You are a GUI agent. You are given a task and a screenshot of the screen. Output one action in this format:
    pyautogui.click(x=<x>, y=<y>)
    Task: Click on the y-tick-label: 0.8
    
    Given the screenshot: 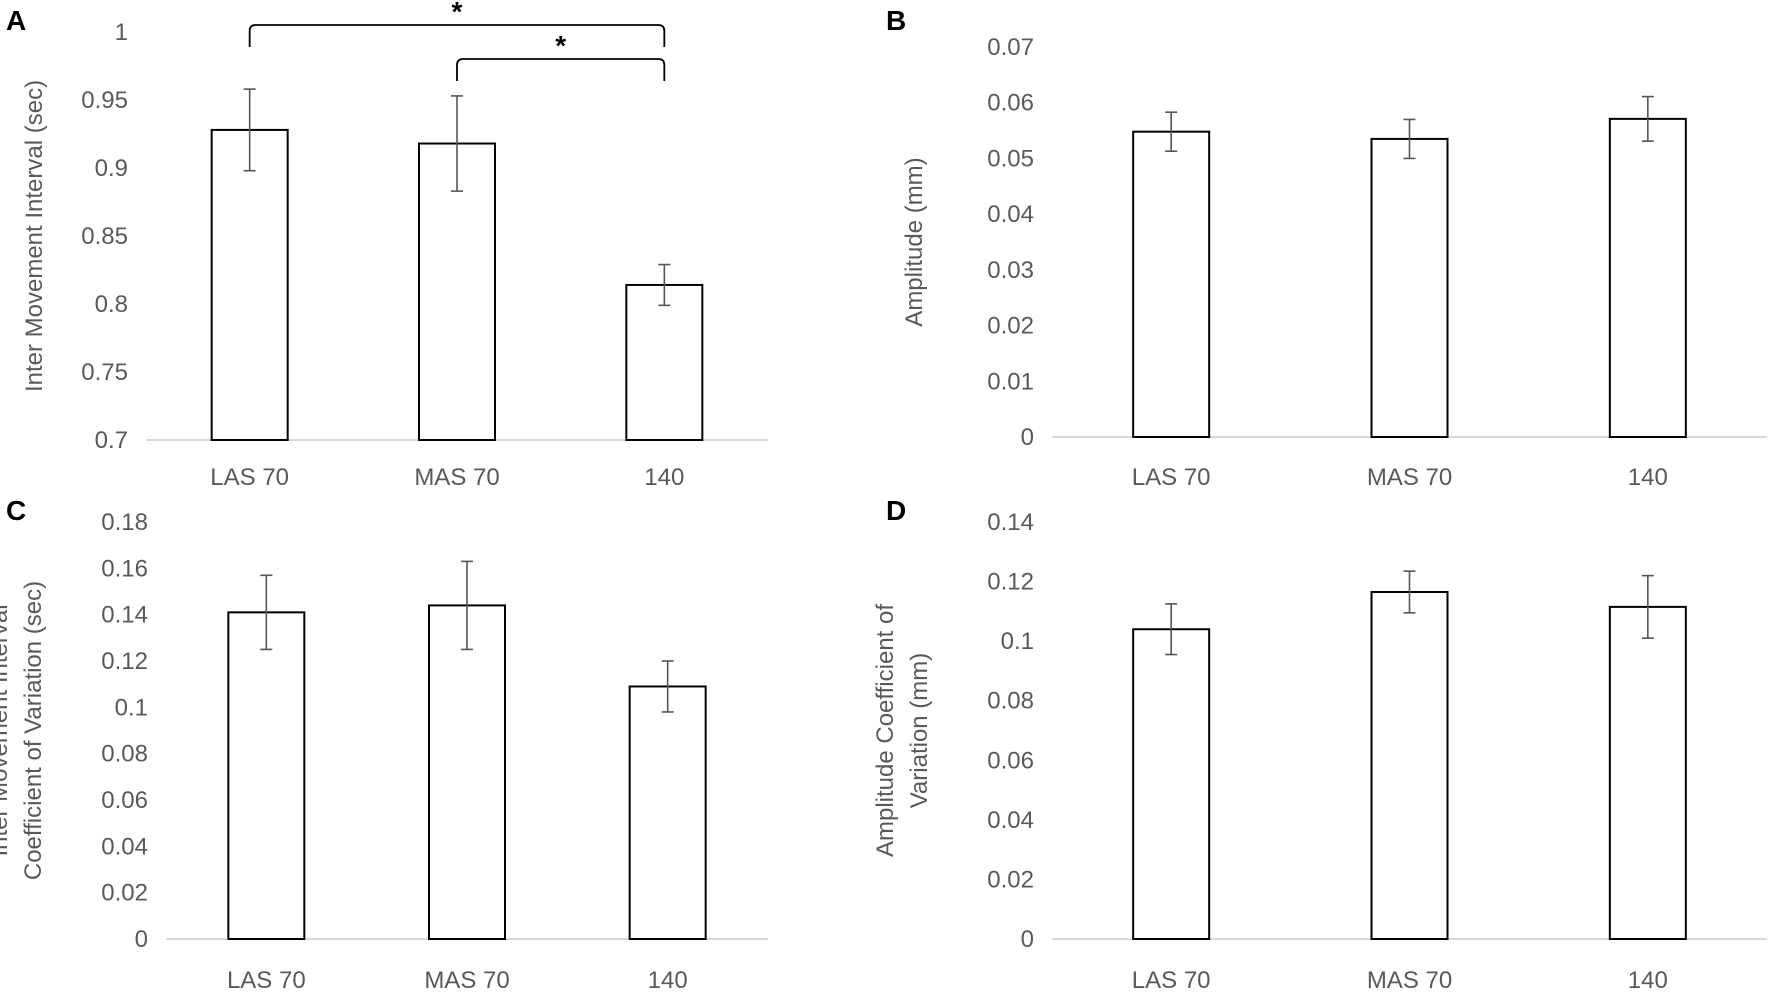 What is the action you would take?
    pyautogui.click(x=111, y=304)
    